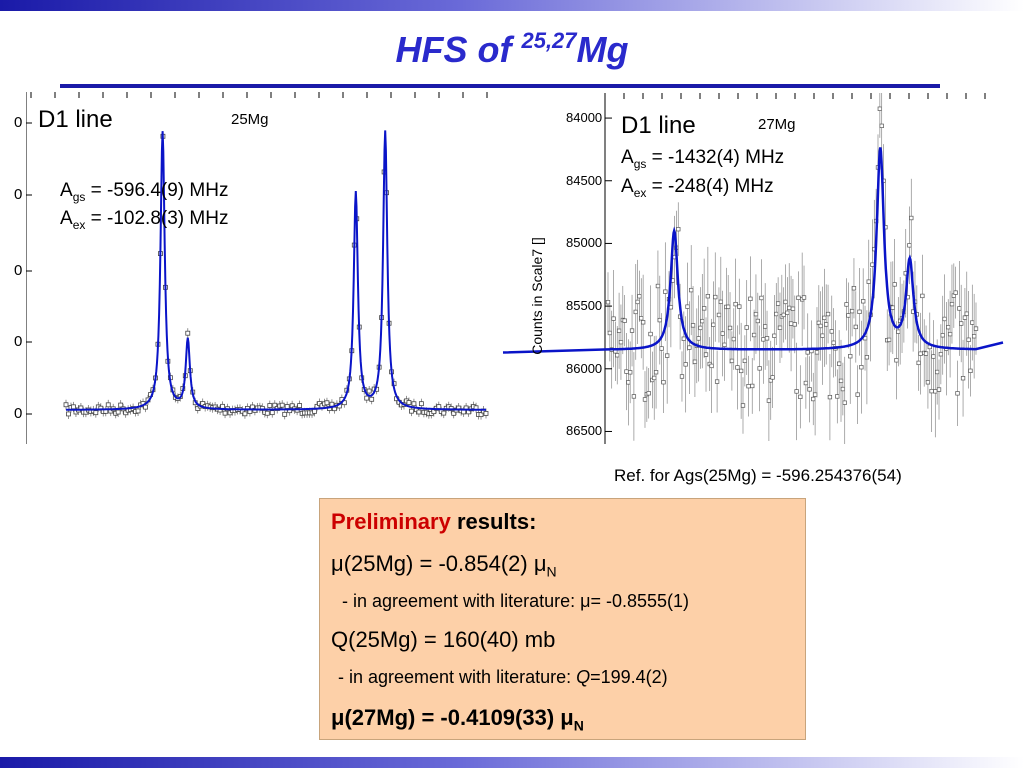 The height and width of the screenshot is (768, 1024). What do you see at coordinates (584, 180) in the screenshot?
I see `right-y-tick-label: 84500` at bounding box center [584, 180].